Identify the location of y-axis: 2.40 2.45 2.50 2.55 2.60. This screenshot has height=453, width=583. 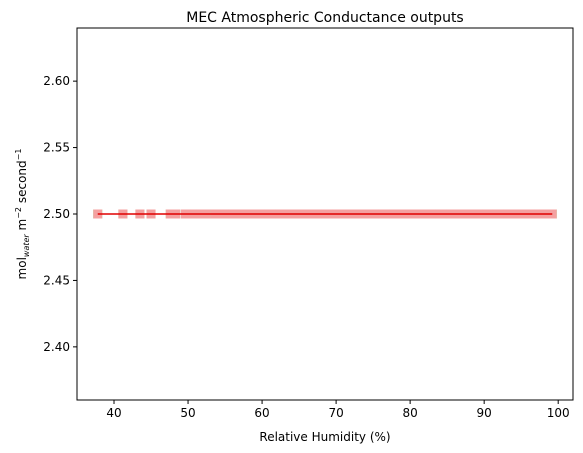
(60, 214).